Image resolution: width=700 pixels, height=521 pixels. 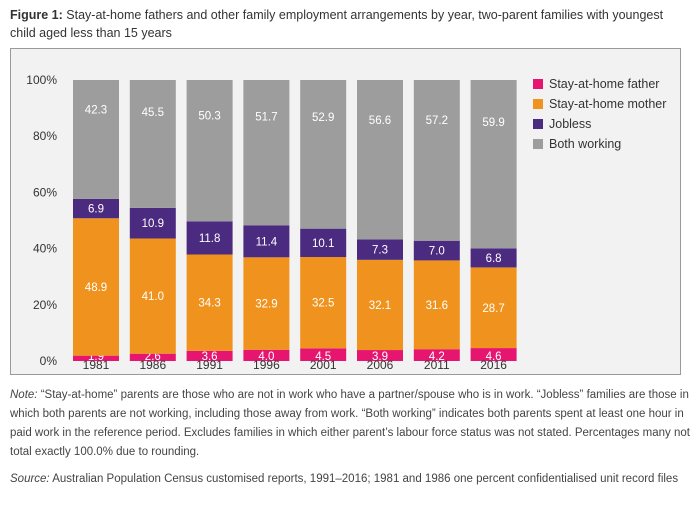 What do you see at coordinates (493, 123) in the screenshot?
I see `data-label: 59.9` at bounding box center [493, 123].